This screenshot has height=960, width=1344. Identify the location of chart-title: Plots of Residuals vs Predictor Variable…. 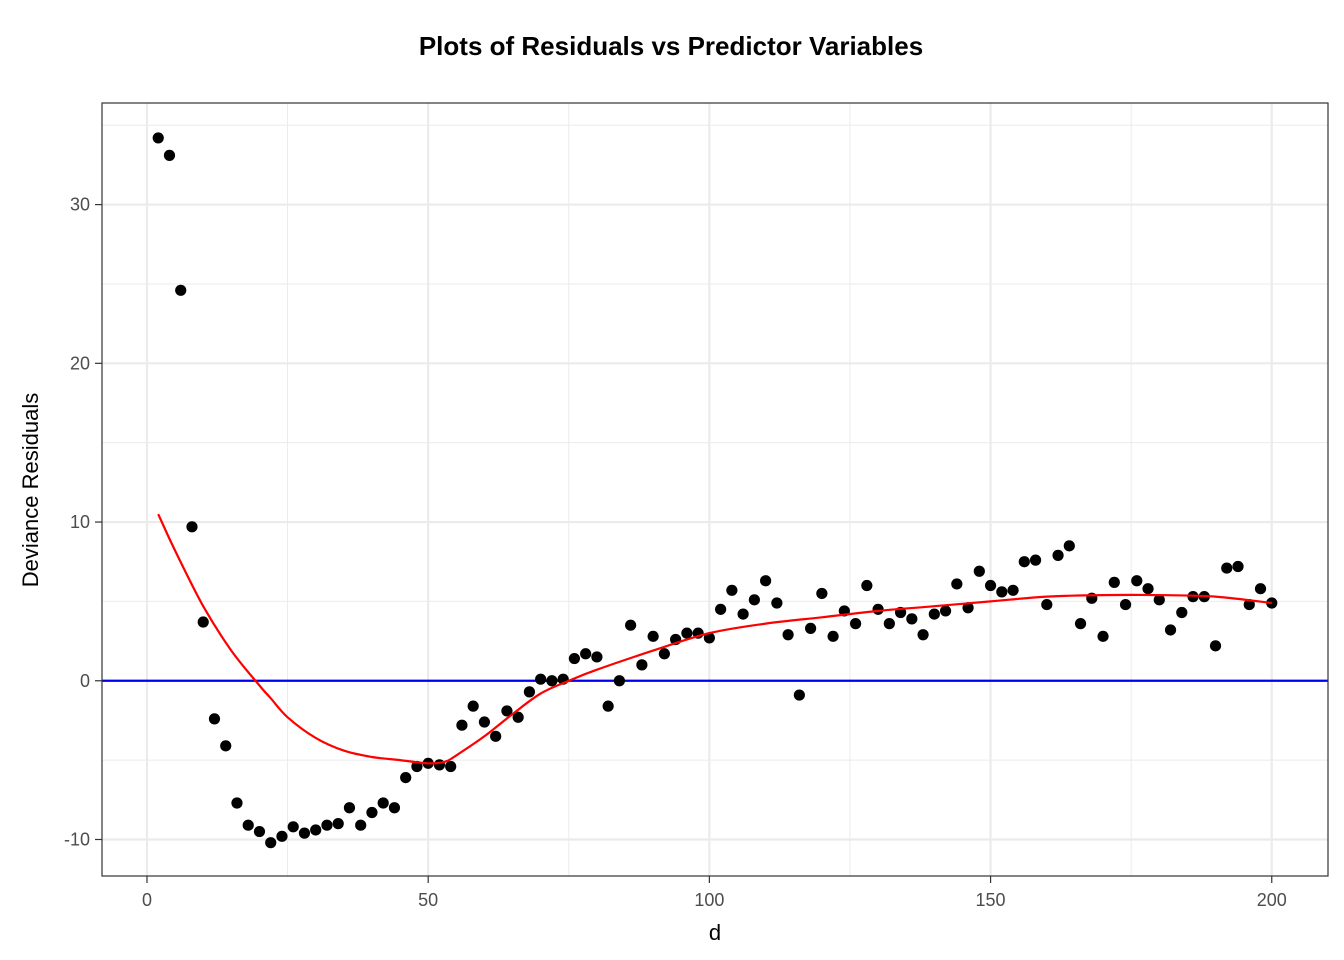
(671, 46).